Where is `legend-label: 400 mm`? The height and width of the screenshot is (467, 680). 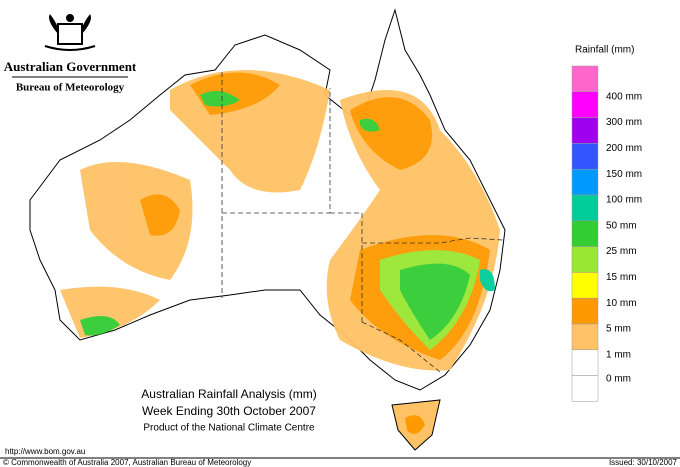 legend-label: 400 mm is located at coordinates (624, 96).